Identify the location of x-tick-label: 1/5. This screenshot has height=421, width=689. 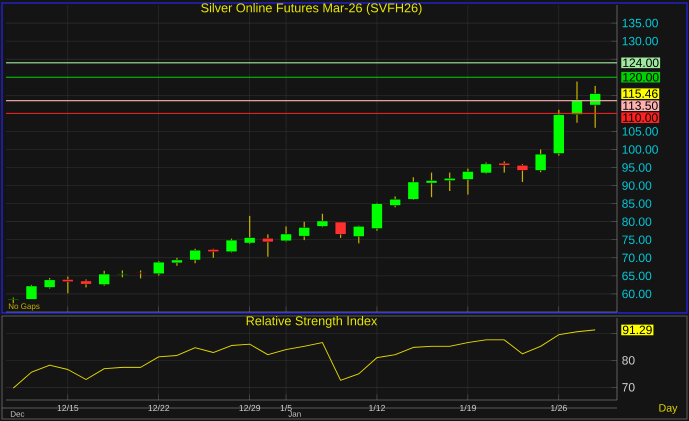
(286, 408).